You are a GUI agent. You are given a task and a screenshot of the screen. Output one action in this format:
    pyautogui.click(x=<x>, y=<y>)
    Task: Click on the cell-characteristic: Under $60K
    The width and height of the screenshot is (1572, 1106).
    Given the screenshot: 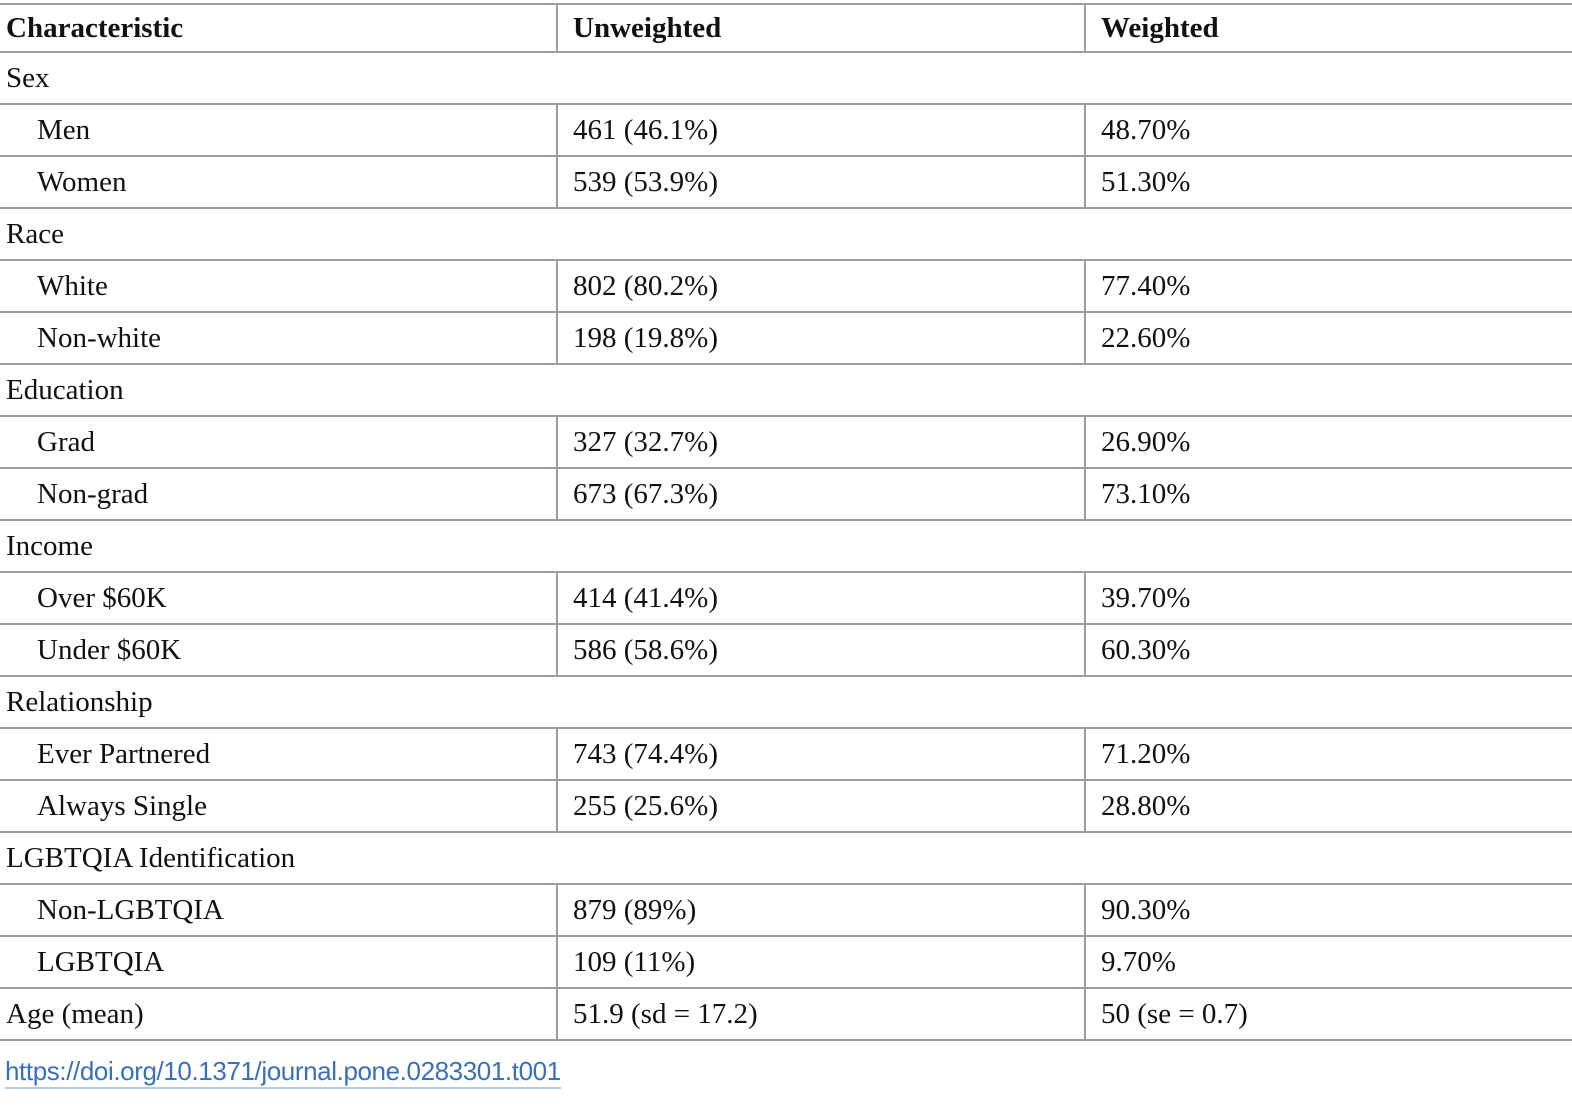 What is the action you would take?
    pyautogui.click(x=109, y=649)
    